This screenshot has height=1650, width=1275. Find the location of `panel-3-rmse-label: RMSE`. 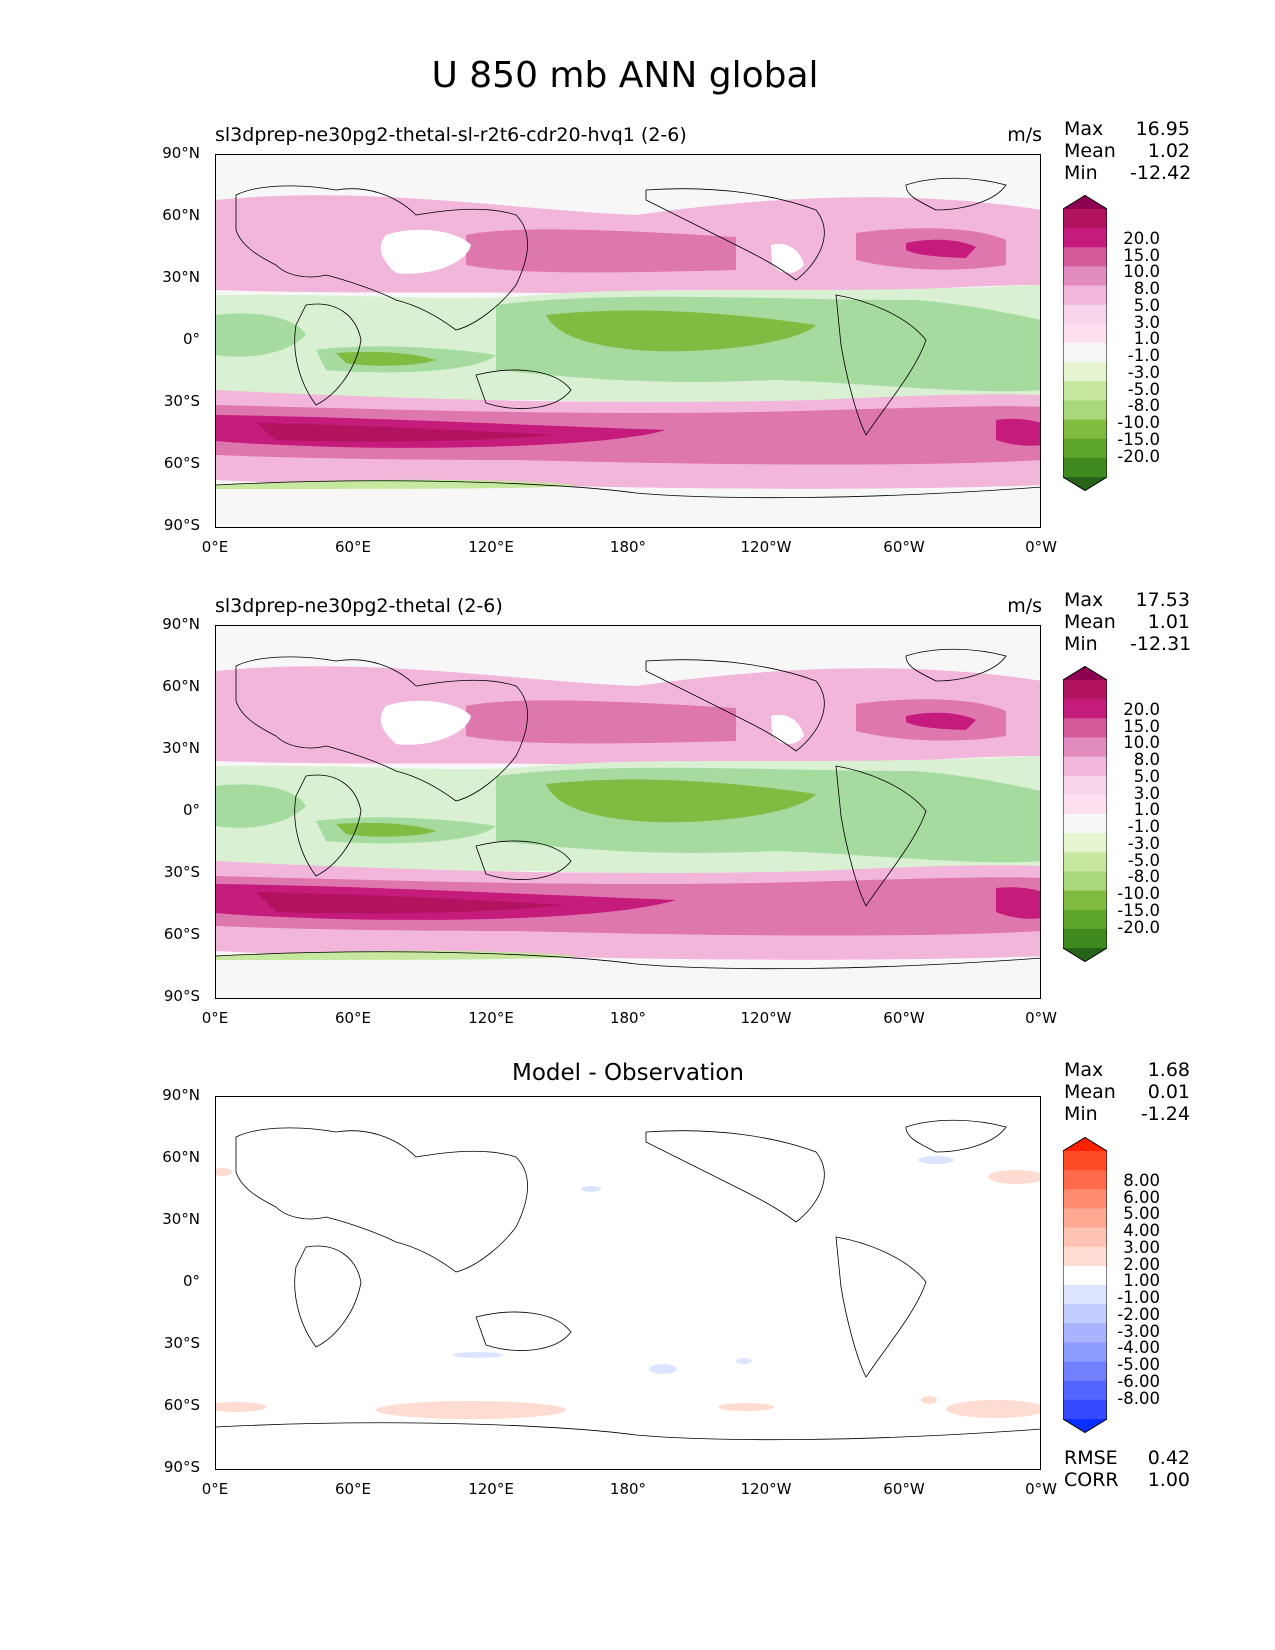

panel-3-rmse-label: RMSE is located at coordinates (1091, 1458).